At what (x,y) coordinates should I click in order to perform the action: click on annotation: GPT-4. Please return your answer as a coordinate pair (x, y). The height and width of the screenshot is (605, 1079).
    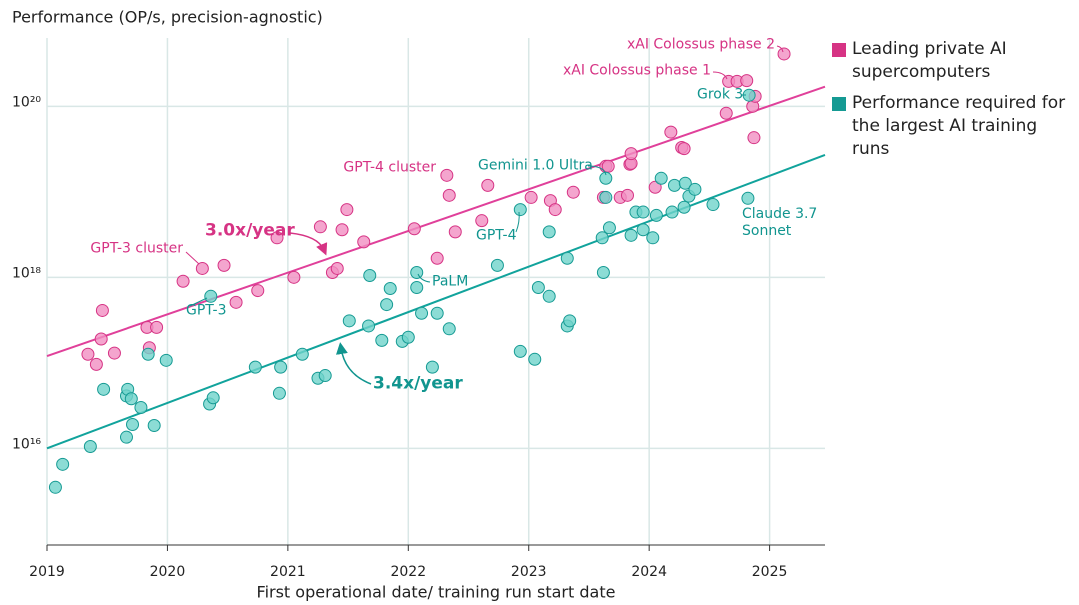
    Looking at the image, I should click on (496, 235).